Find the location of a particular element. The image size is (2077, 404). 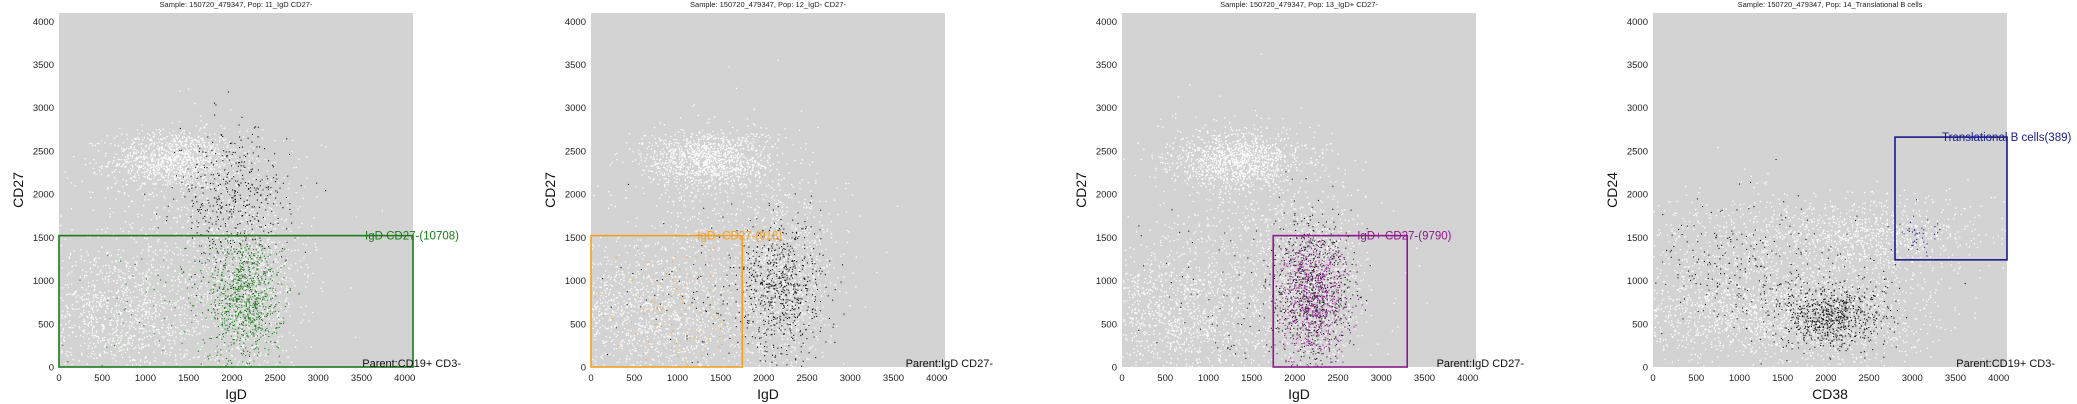

x-tick-label: 0 is located at coordinates (58, 378).